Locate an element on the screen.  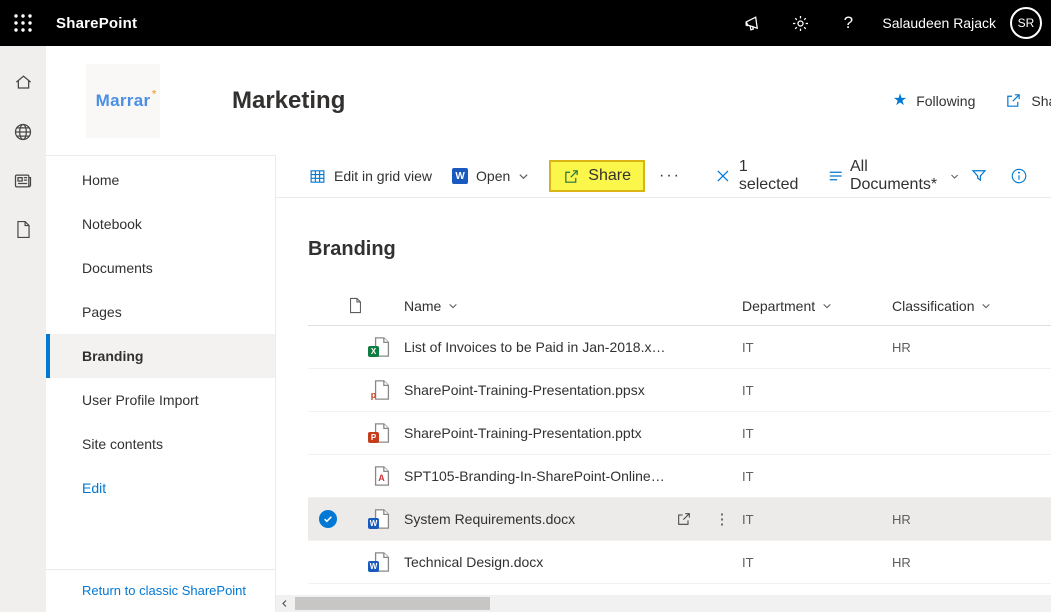
app-launcher-icon is located at coordinates (23, 23).